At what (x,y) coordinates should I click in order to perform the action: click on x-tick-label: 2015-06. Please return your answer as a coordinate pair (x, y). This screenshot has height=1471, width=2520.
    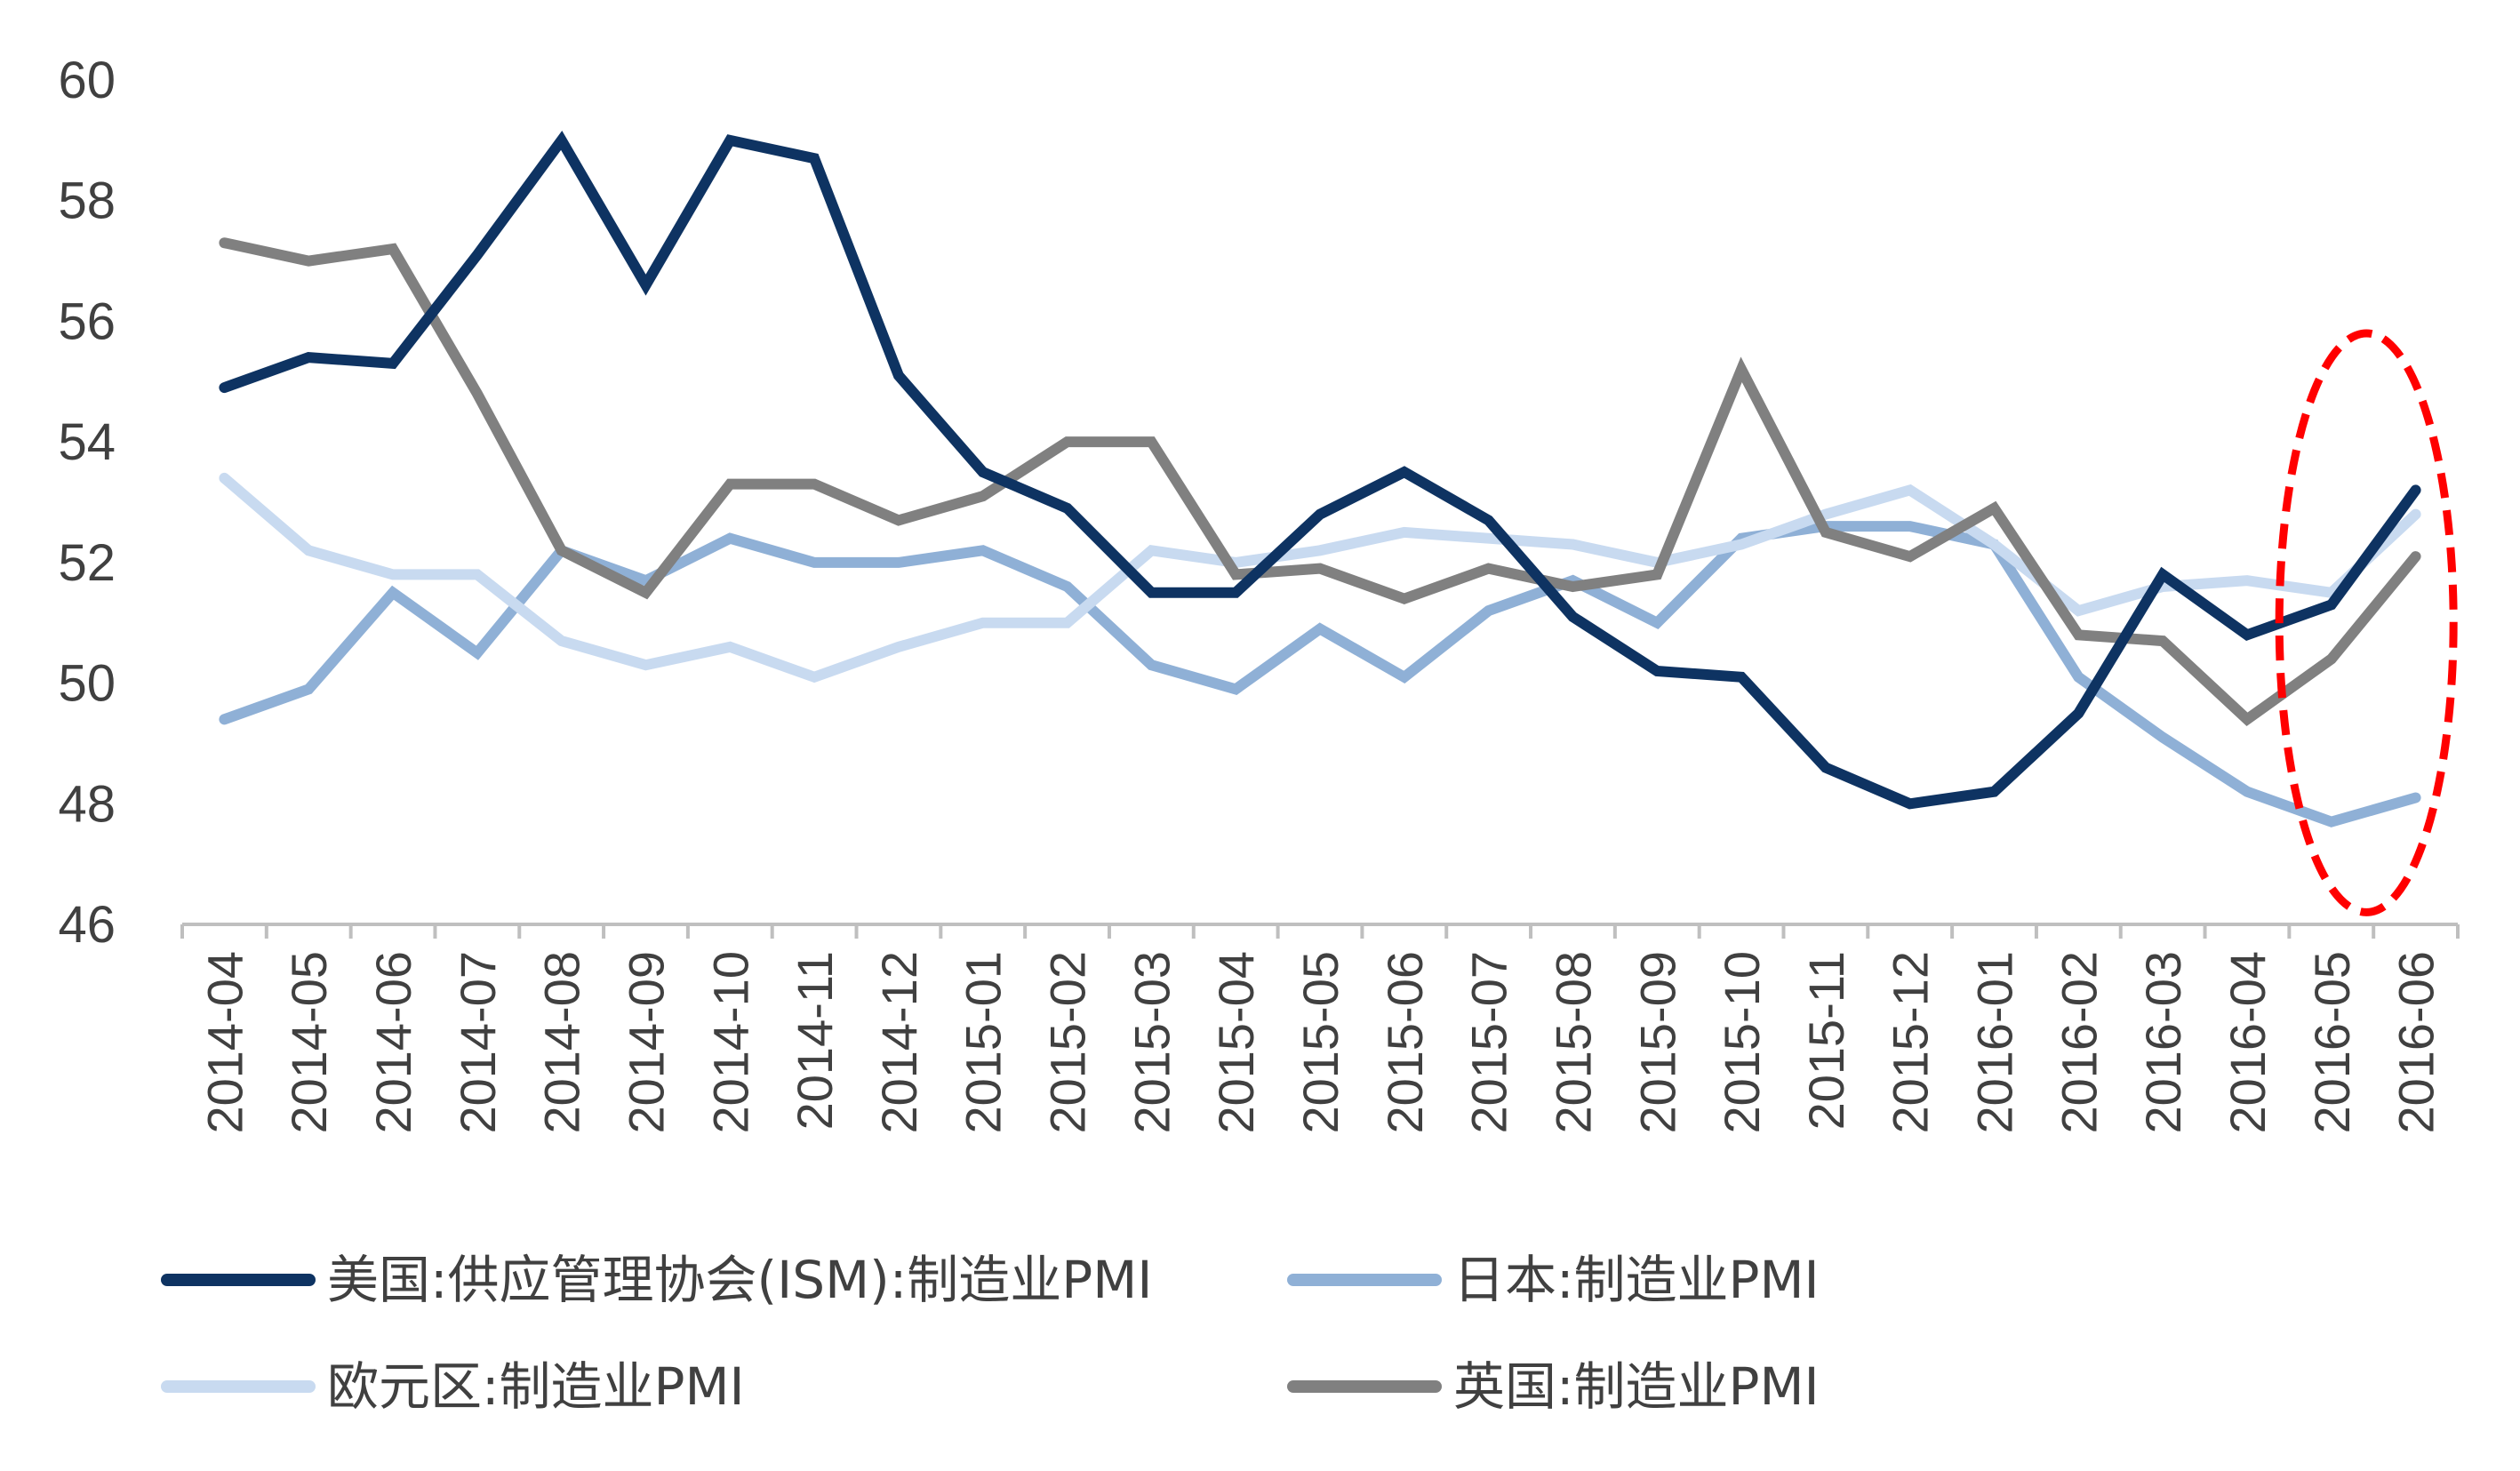
    Looking at the image, I should click on (1405, 1042).